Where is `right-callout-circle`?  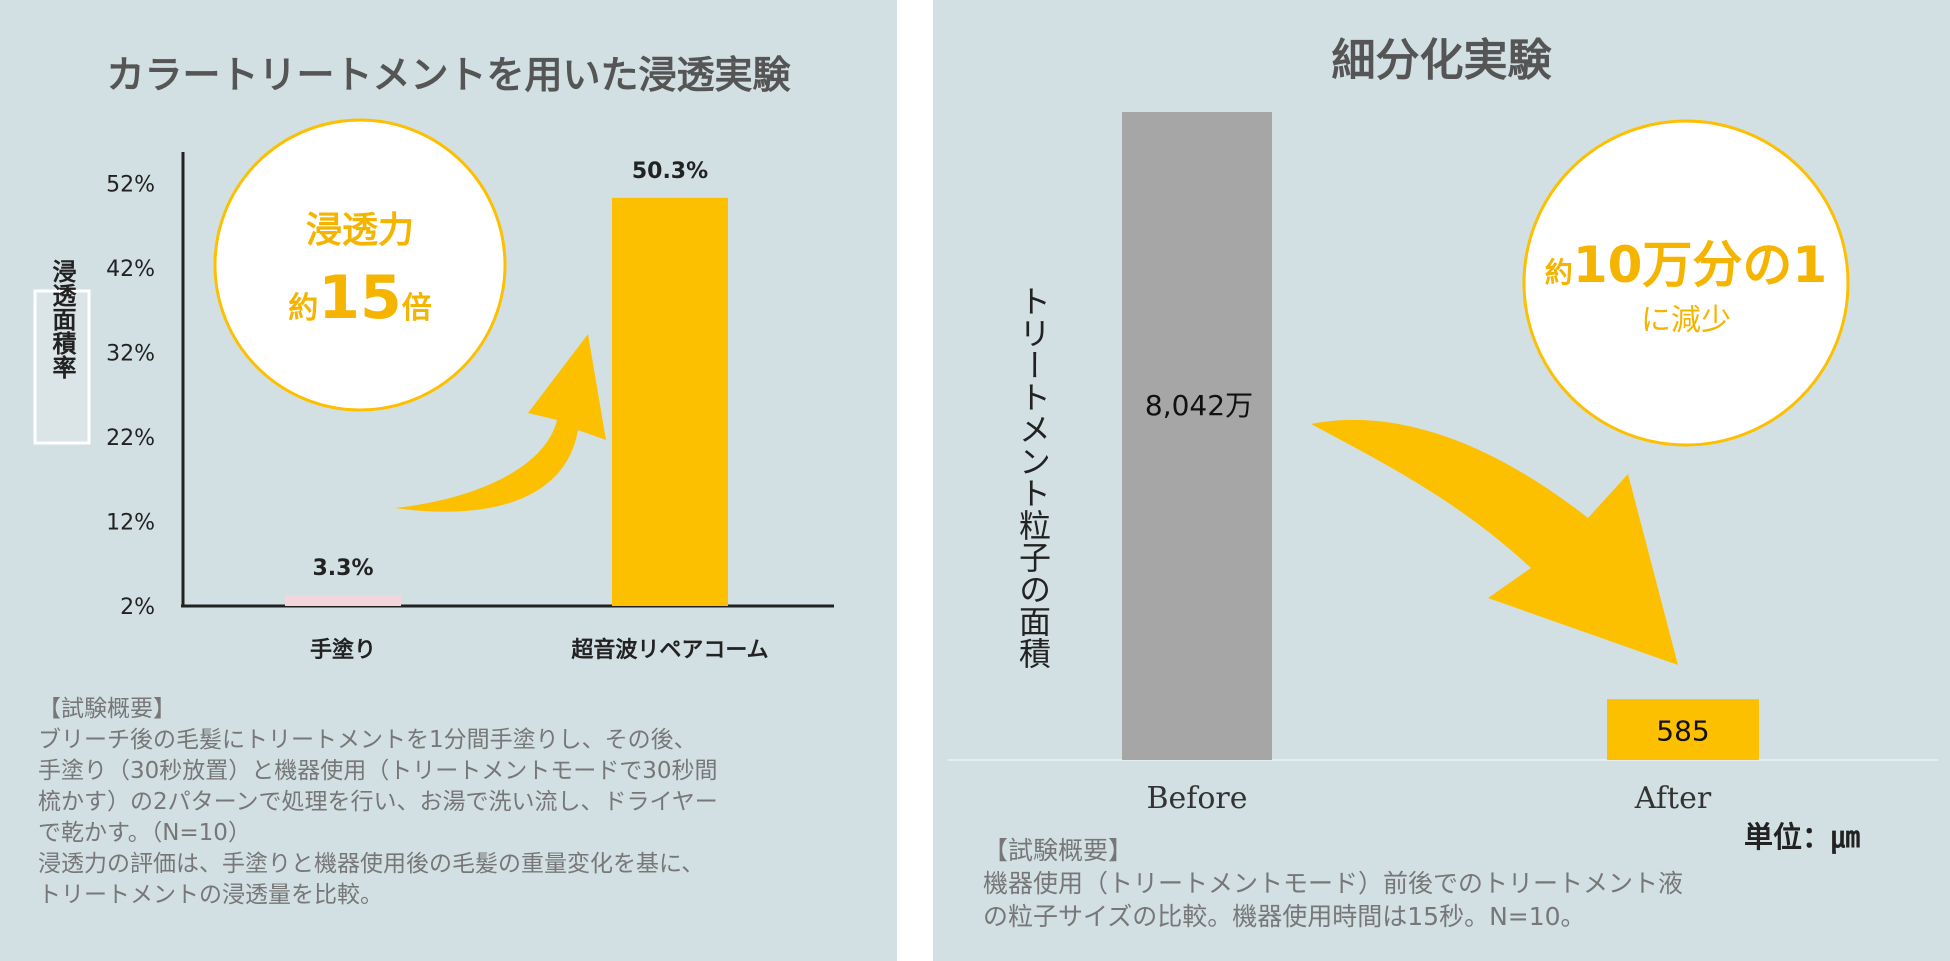
right-callout-circle is located at coordinates (1686, 283).